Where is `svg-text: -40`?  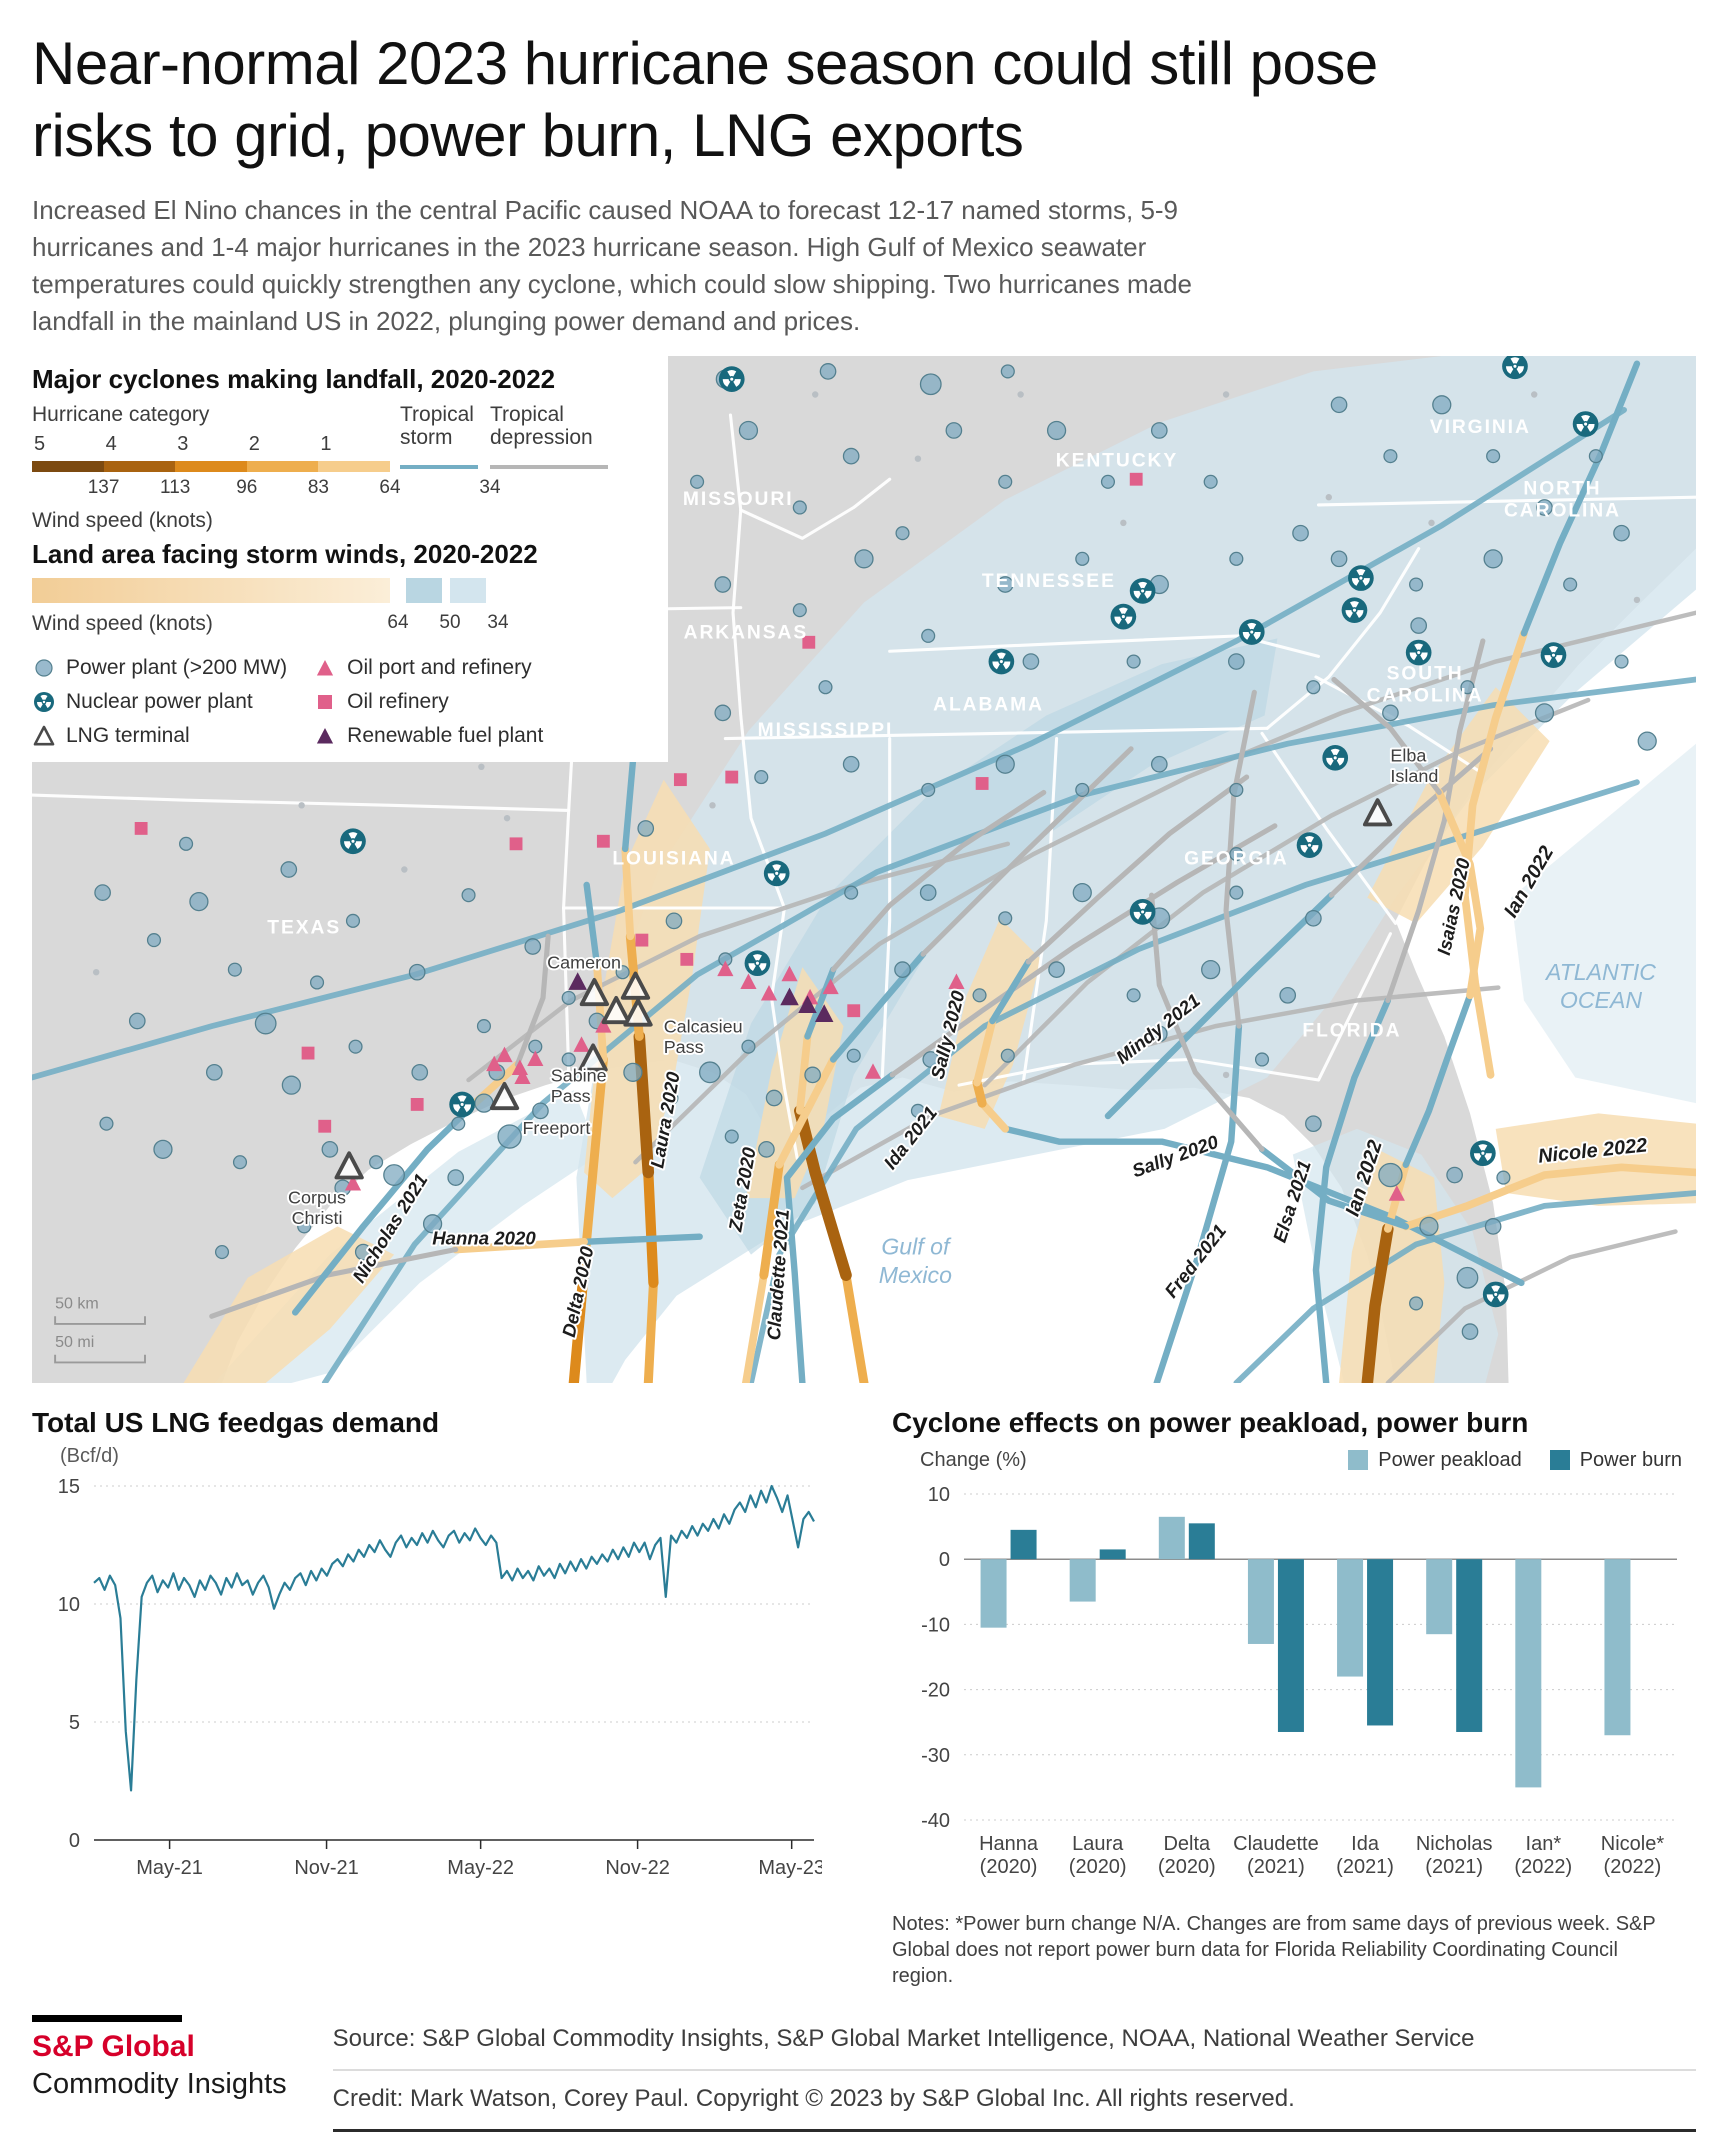 svg-text: -40 is located at coordinates (935, 1821).